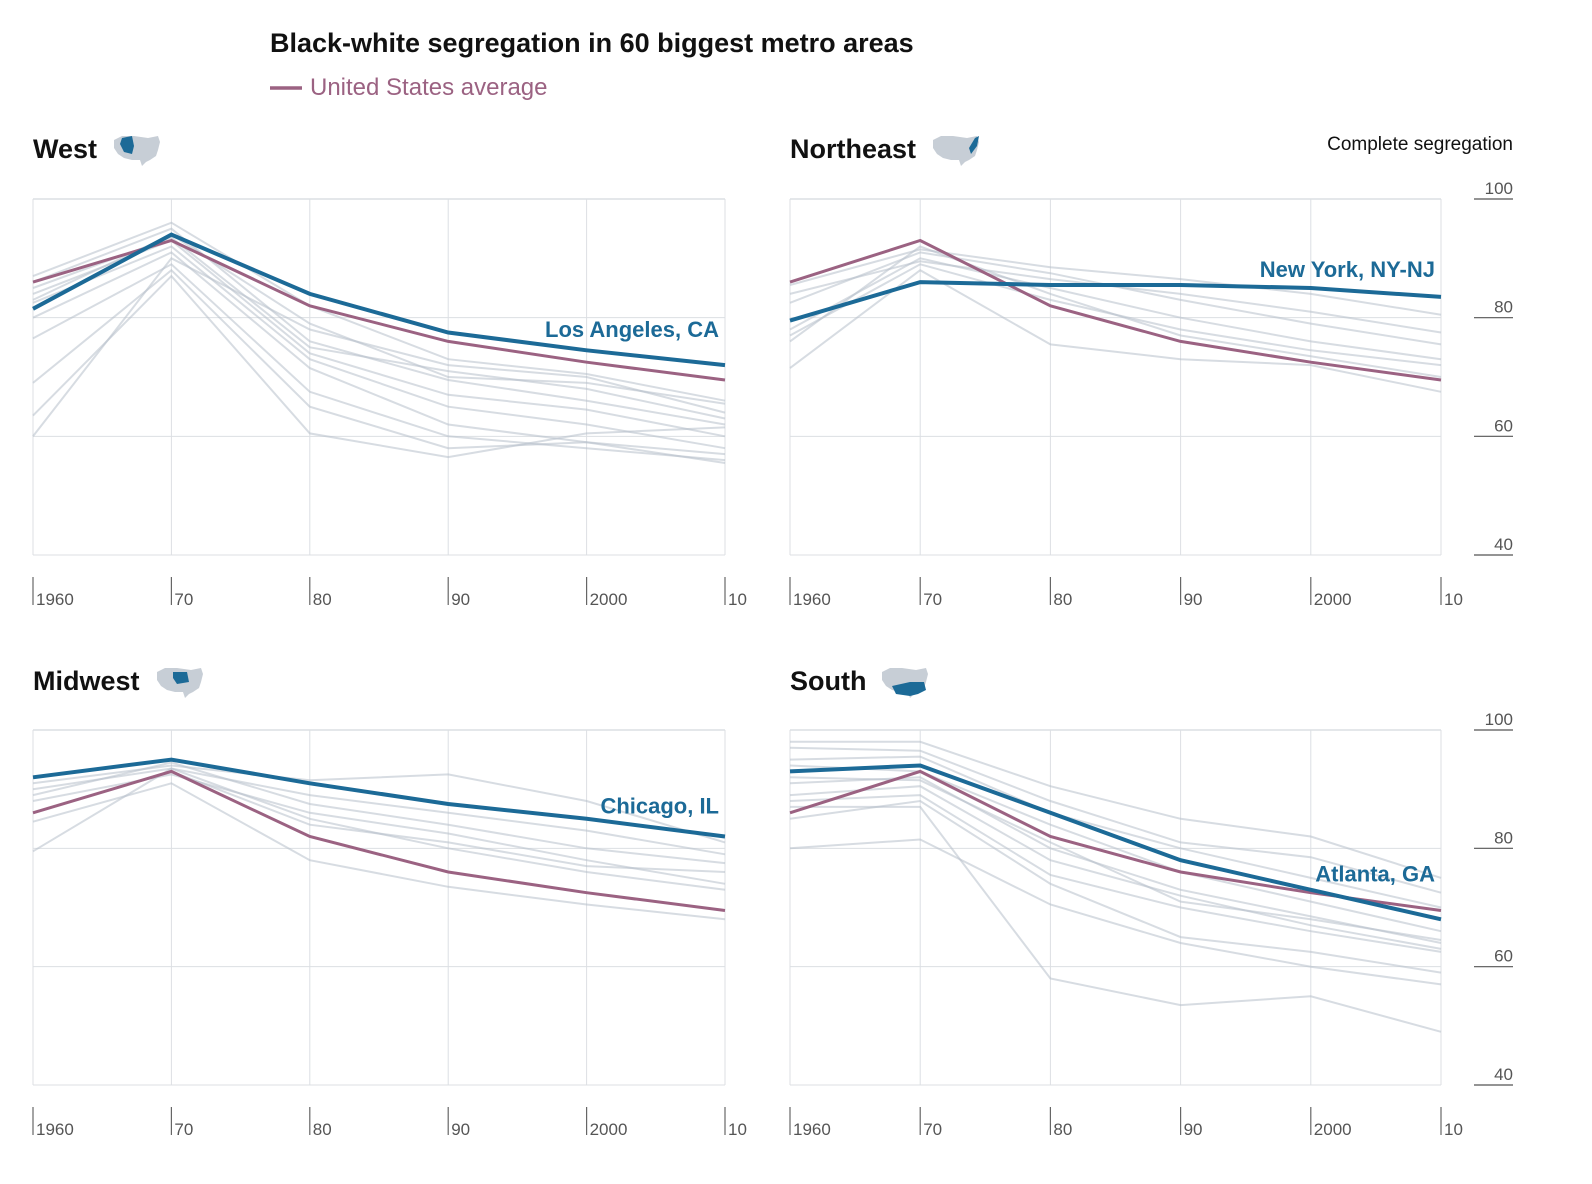 The image size is (1592, 1184). I want to click on panel-title: South, so click(828, 681).